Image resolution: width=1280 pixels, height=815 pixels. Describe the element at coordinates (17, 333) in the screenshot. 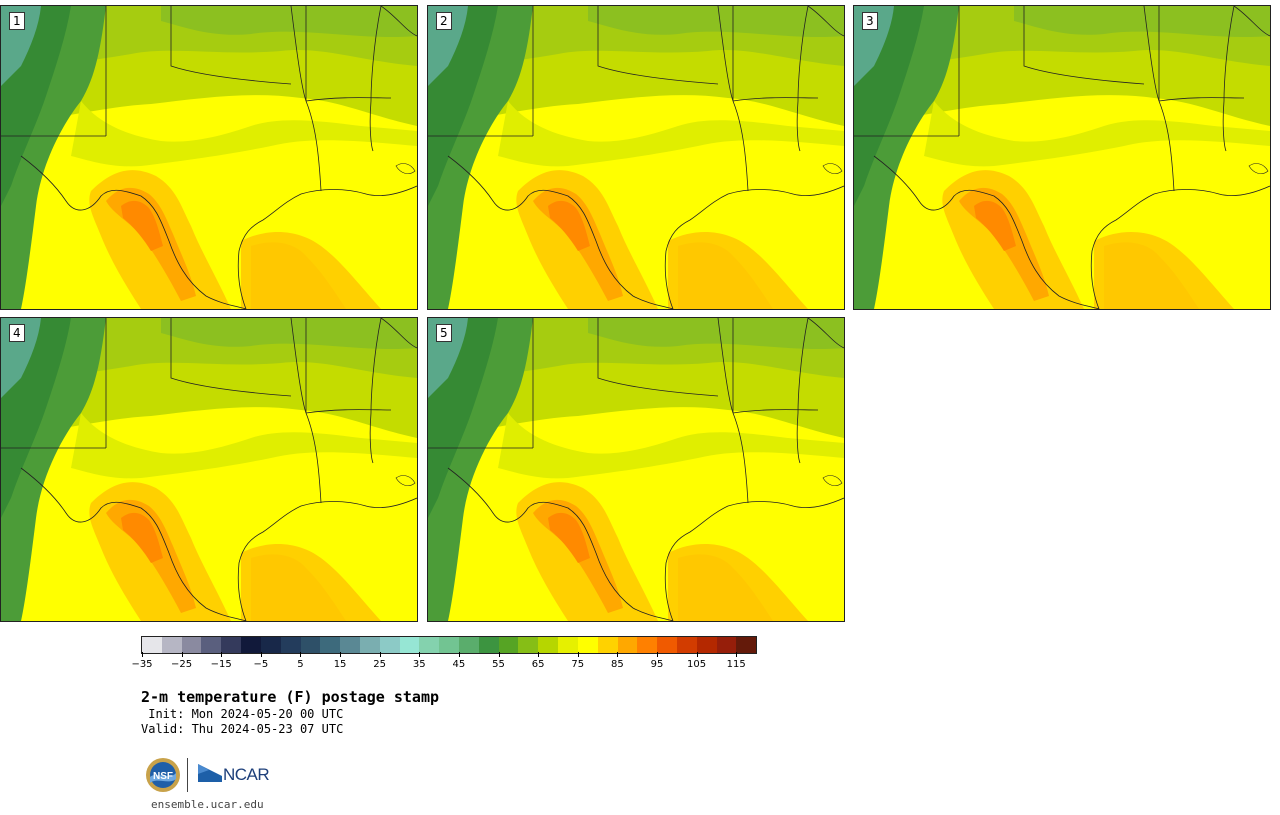

I see `panel-number-4: 4` at that location.